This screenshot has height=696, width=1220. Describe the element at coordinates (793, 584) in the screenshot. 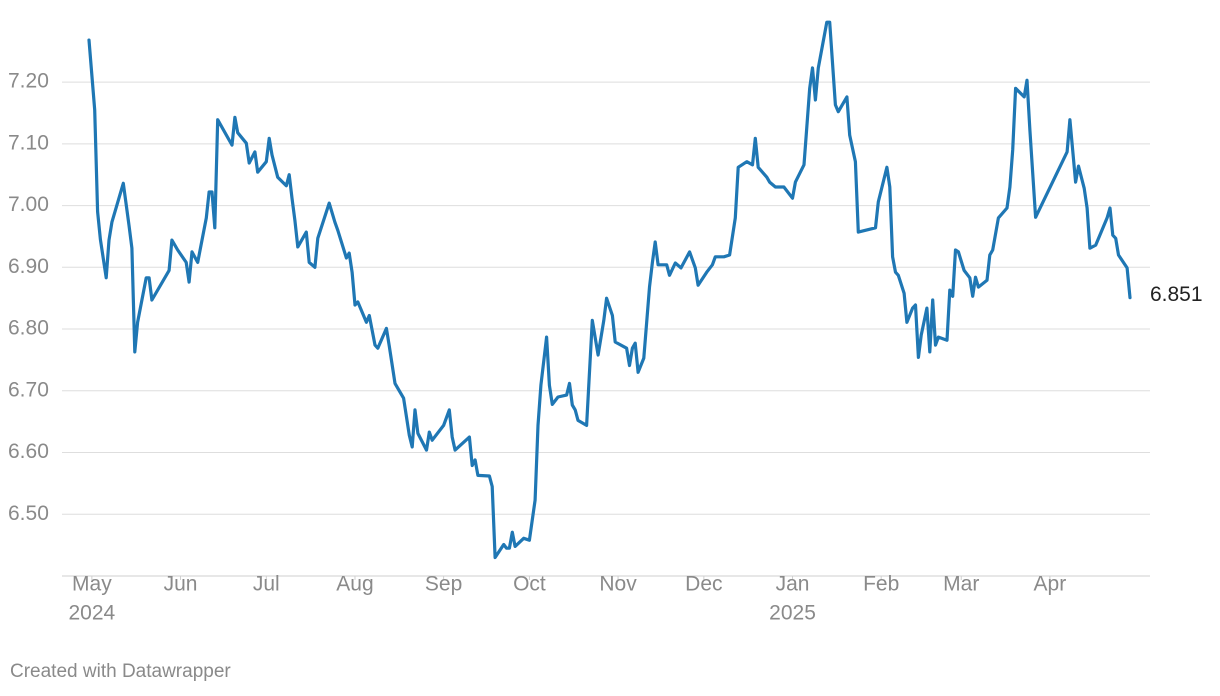

I see `x-tick-label: Jan` at that location.